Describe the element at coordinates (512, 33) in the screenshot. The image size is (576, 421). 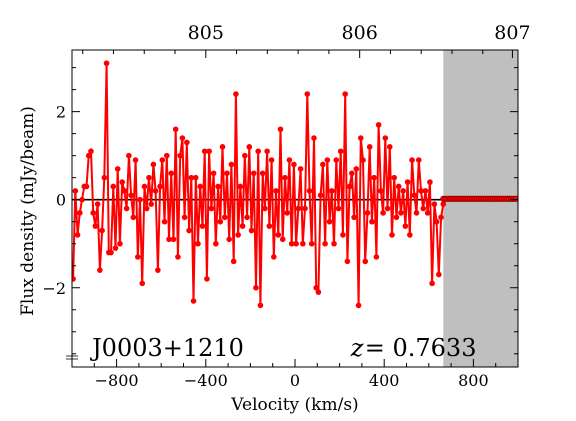
I see `top-tick-label: 807` at that location.